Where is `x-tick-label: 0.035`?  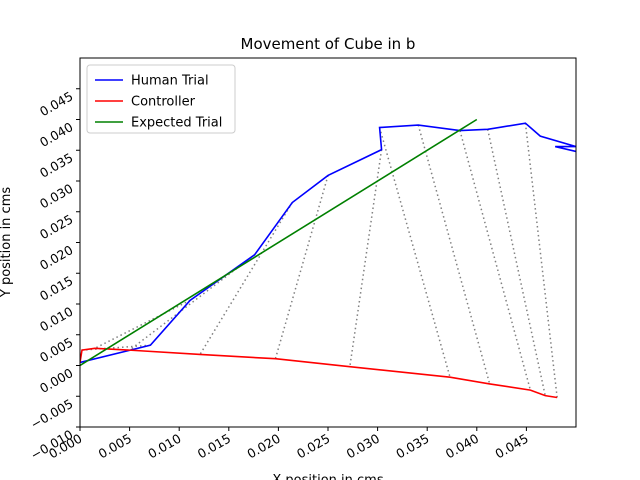 x-tick-label: 0.035 is located at coordinates (412, 446).